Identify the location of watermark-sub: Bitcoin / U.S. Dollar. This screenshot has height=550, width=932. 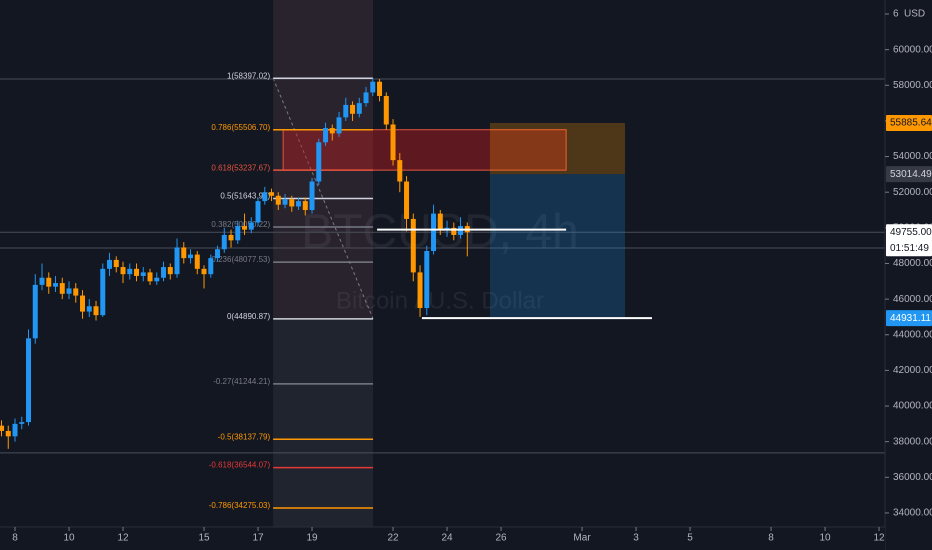
(440, 300).